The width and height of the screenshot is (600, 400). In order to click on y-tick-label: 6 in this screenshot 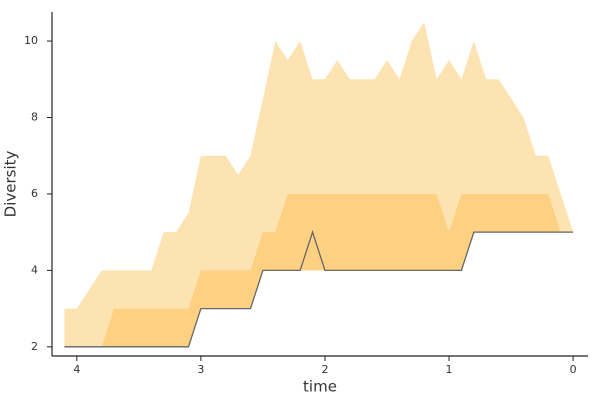, I will do `click(34, 193)`.